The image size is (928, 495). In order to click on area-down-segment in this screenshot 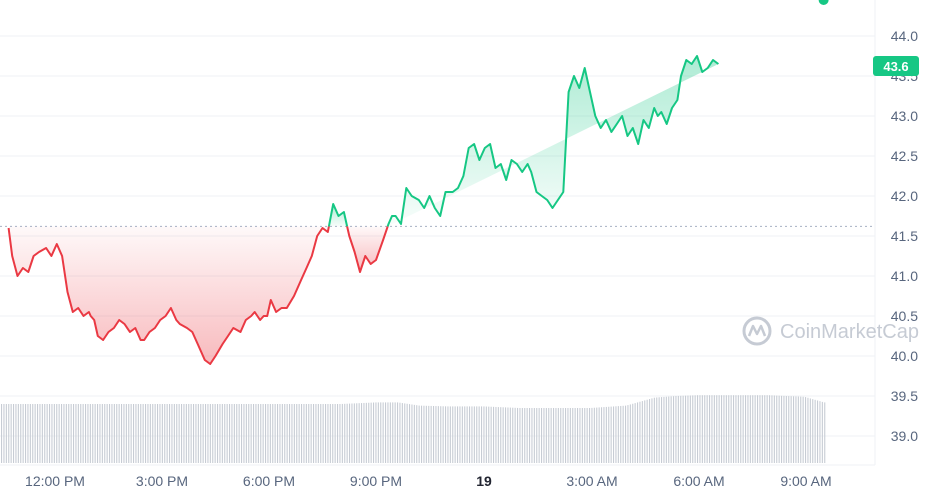, I will do `click(168, 295)`.